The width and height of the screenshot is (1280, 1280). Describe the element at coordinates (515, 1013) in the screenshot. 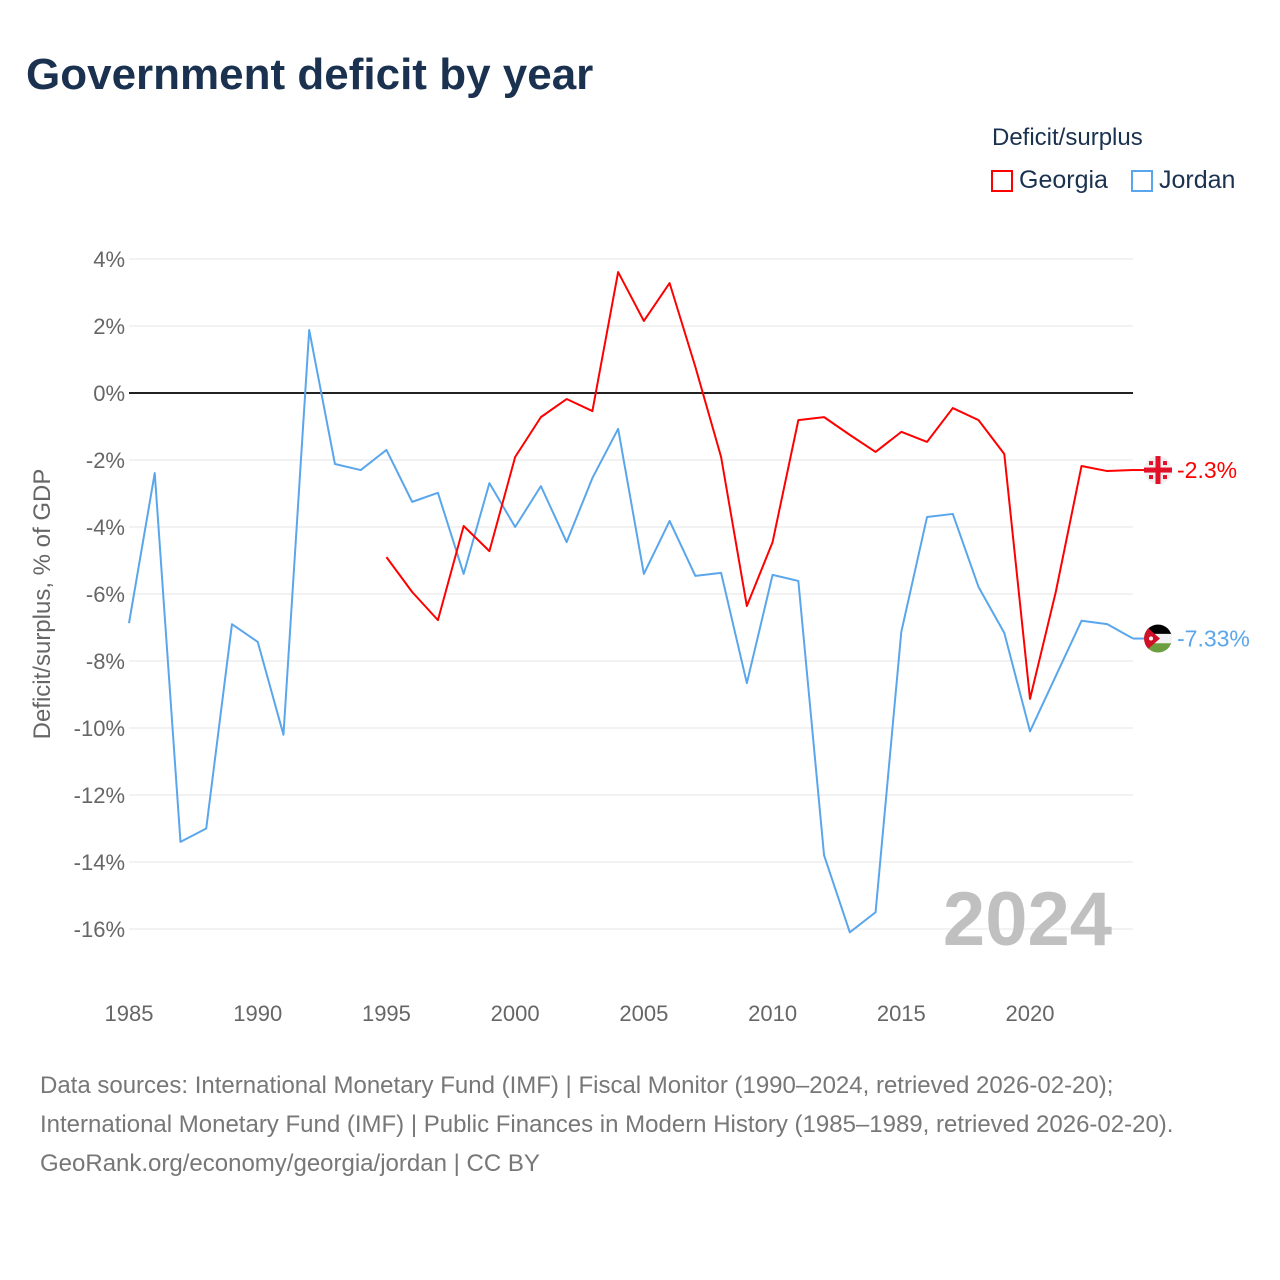

I see `x-tick-label: 2000` at that location.